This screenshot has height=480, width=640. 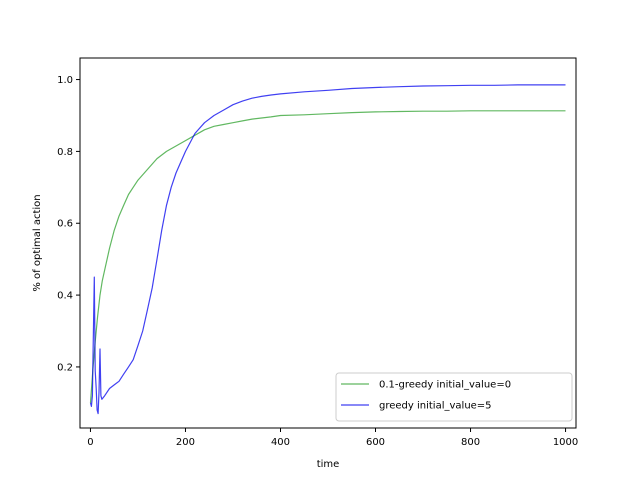 I want to click on y-axis-label: % of optimal action, so click(x=37, y=242).